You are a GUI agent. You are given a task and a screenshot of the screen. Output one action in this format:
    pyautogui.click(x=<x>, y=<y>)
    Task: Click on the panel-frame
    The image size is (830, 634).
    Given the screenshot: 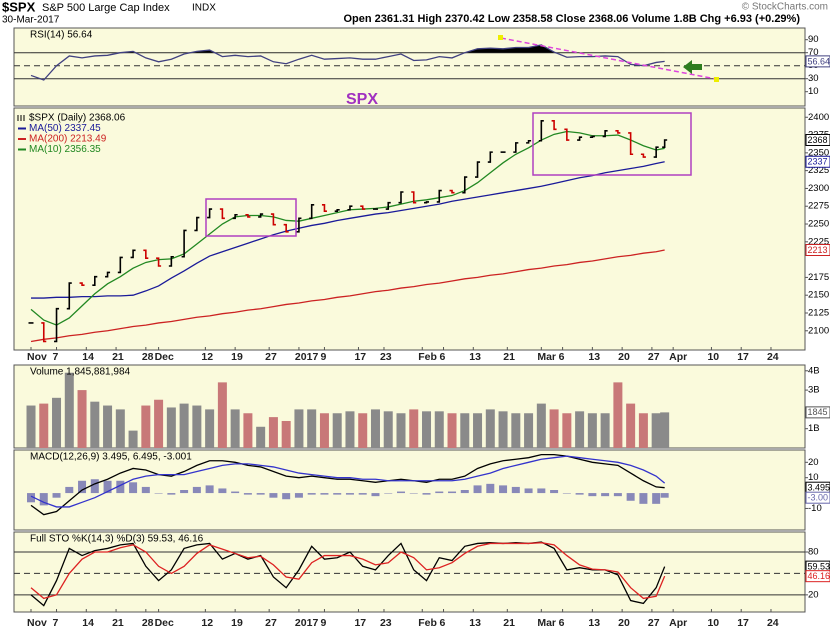 What is the action you would take?
    pyautogui.click(x=409, y=572)
    